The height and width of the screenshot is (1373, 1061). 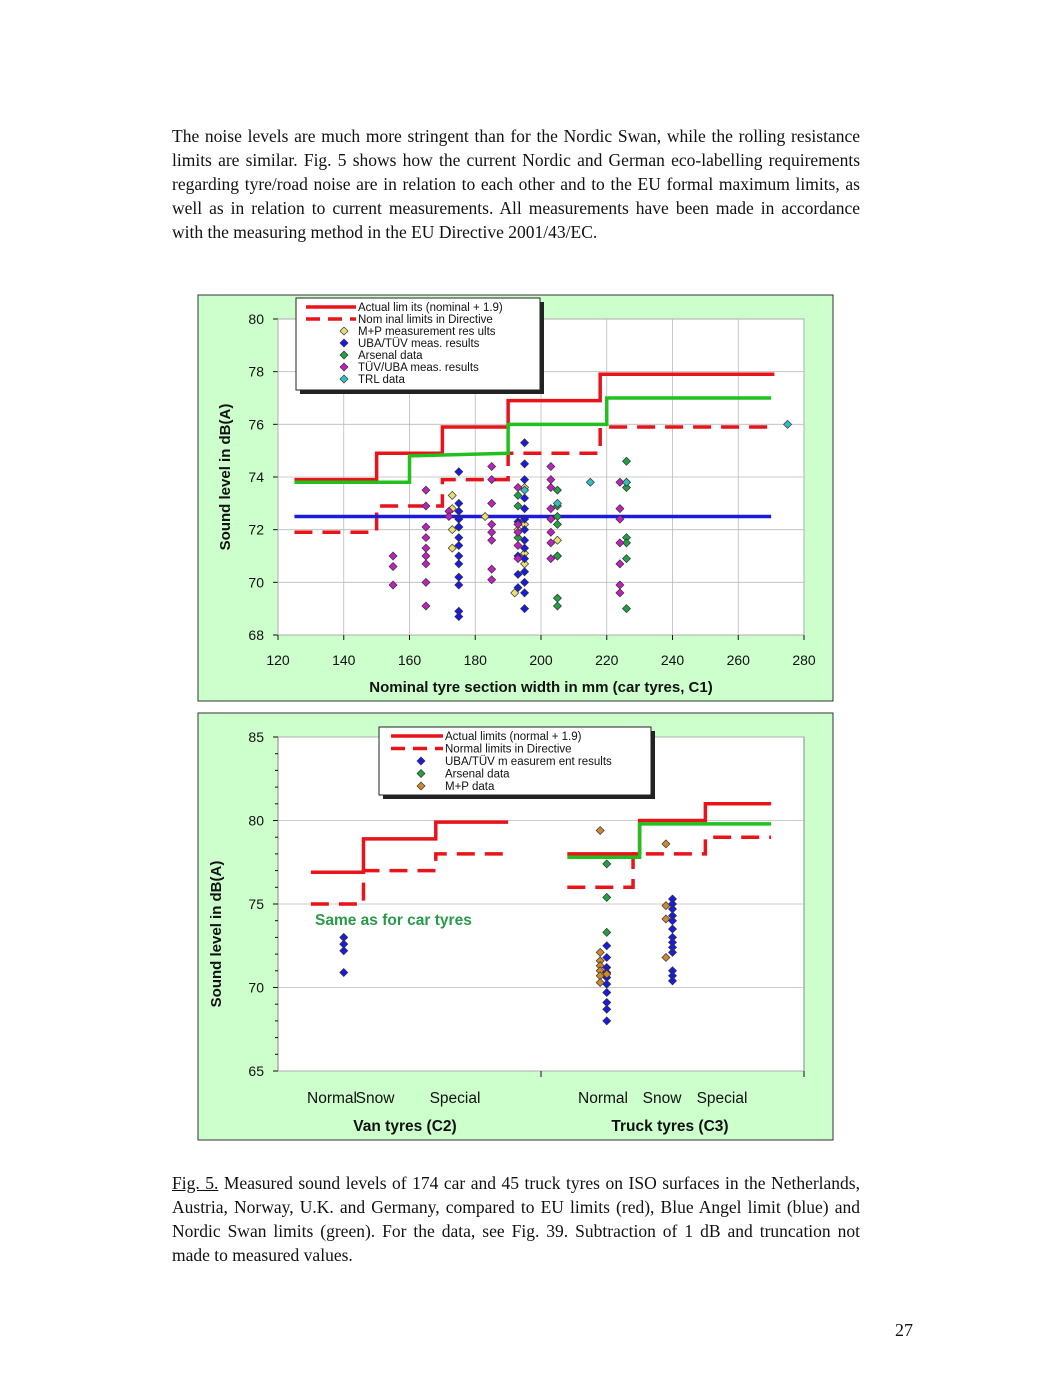 I want to click on chart2-y-axis-title: Sound level in dB(A), so click(x=216, y=934).